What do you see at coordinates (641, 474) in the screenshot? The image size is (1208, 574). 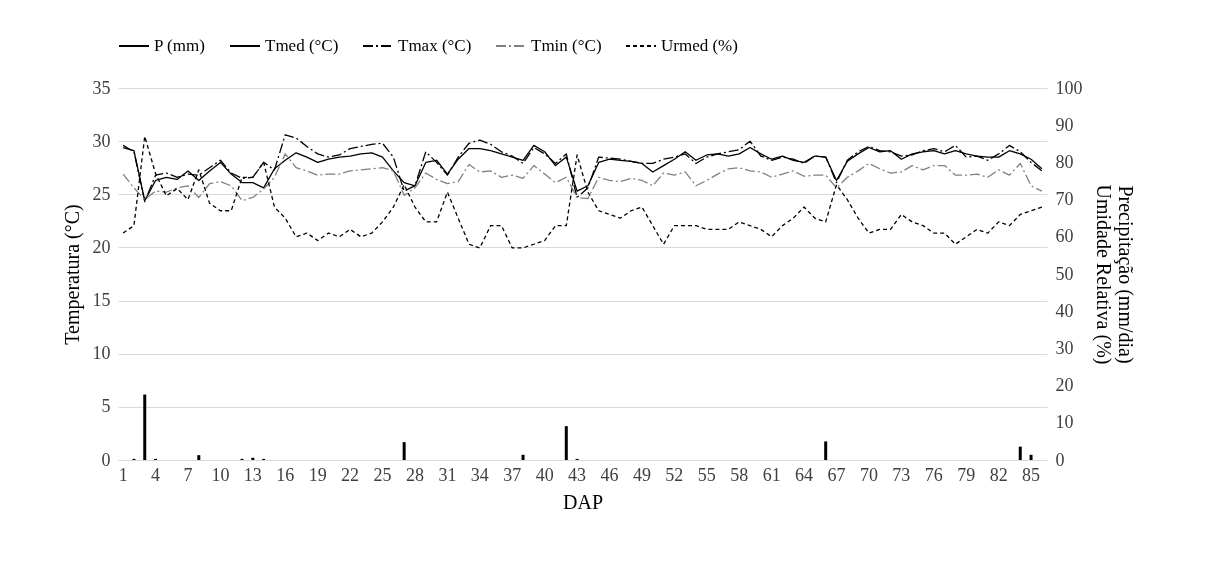 I see `x-tick-label: 49` at bounding box center [641, 474].